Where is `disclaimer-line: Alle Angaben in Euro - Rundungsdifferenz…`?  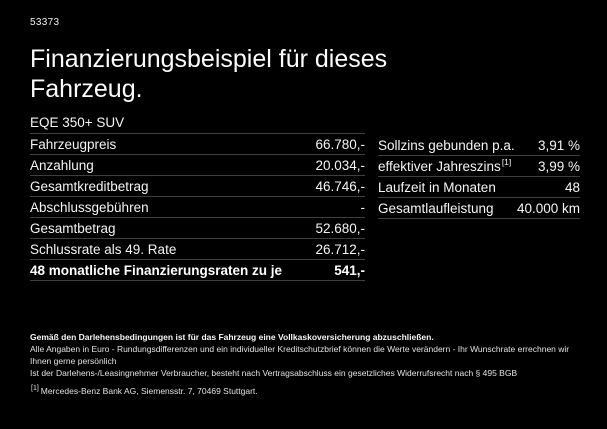 disclaimer-line: Alle Angaben in Euro - Rundungsdifferenz… is located at coordinates (300, 355).